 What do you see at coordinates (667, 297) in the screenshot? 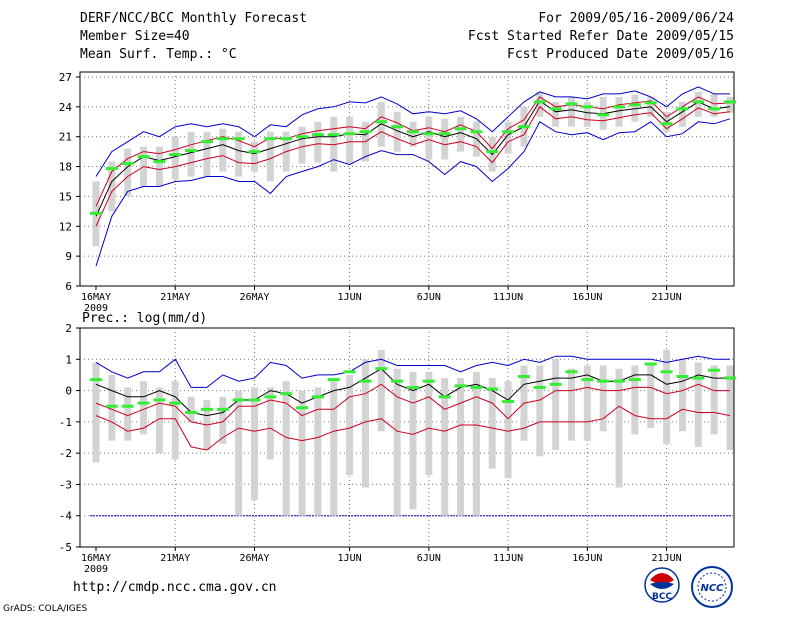
I see `x-tick-label: 21JUN` at bounding box center [667, 297].